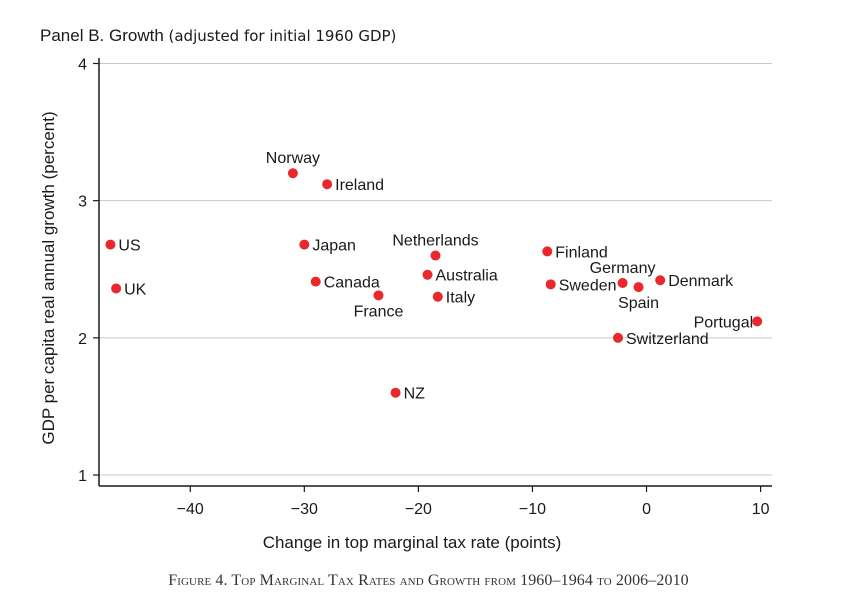  I want to click on x-tick-label: 10, so click(761, 509).